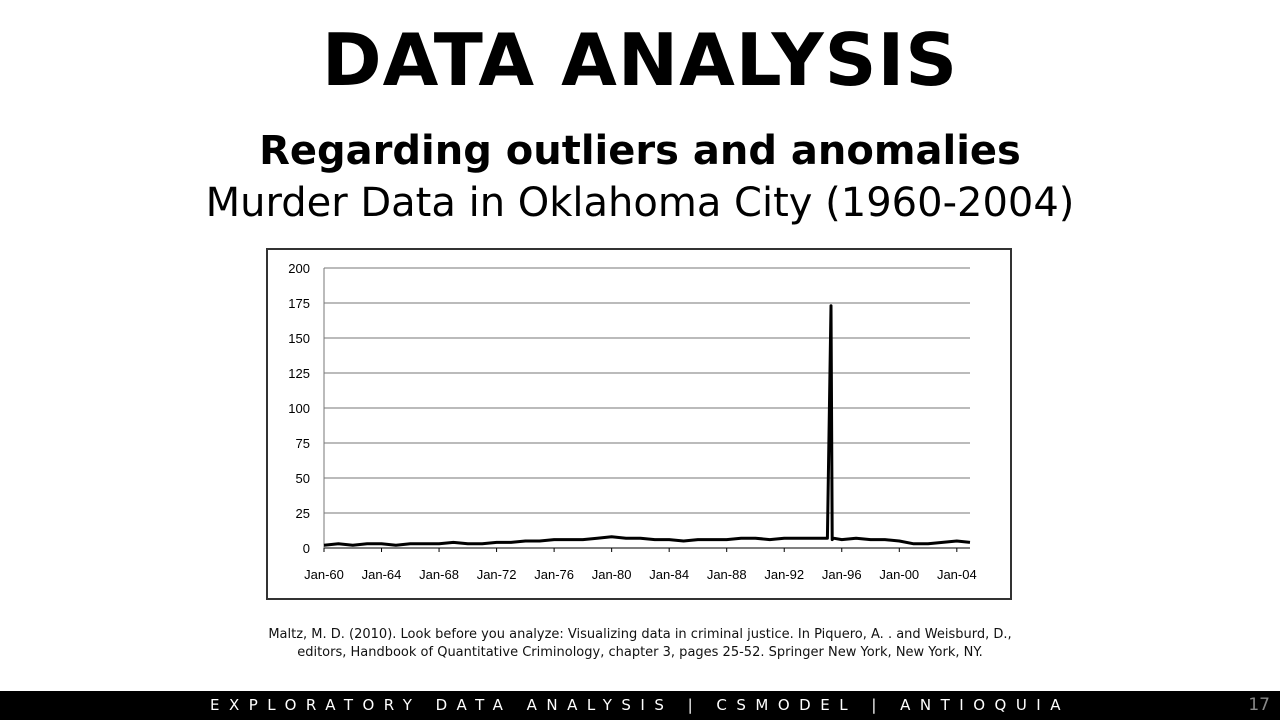  What do you see at coordinates (299, 408) in the screenshot?
I see `y-tick-label: 100` at bounding box center [299, 408].